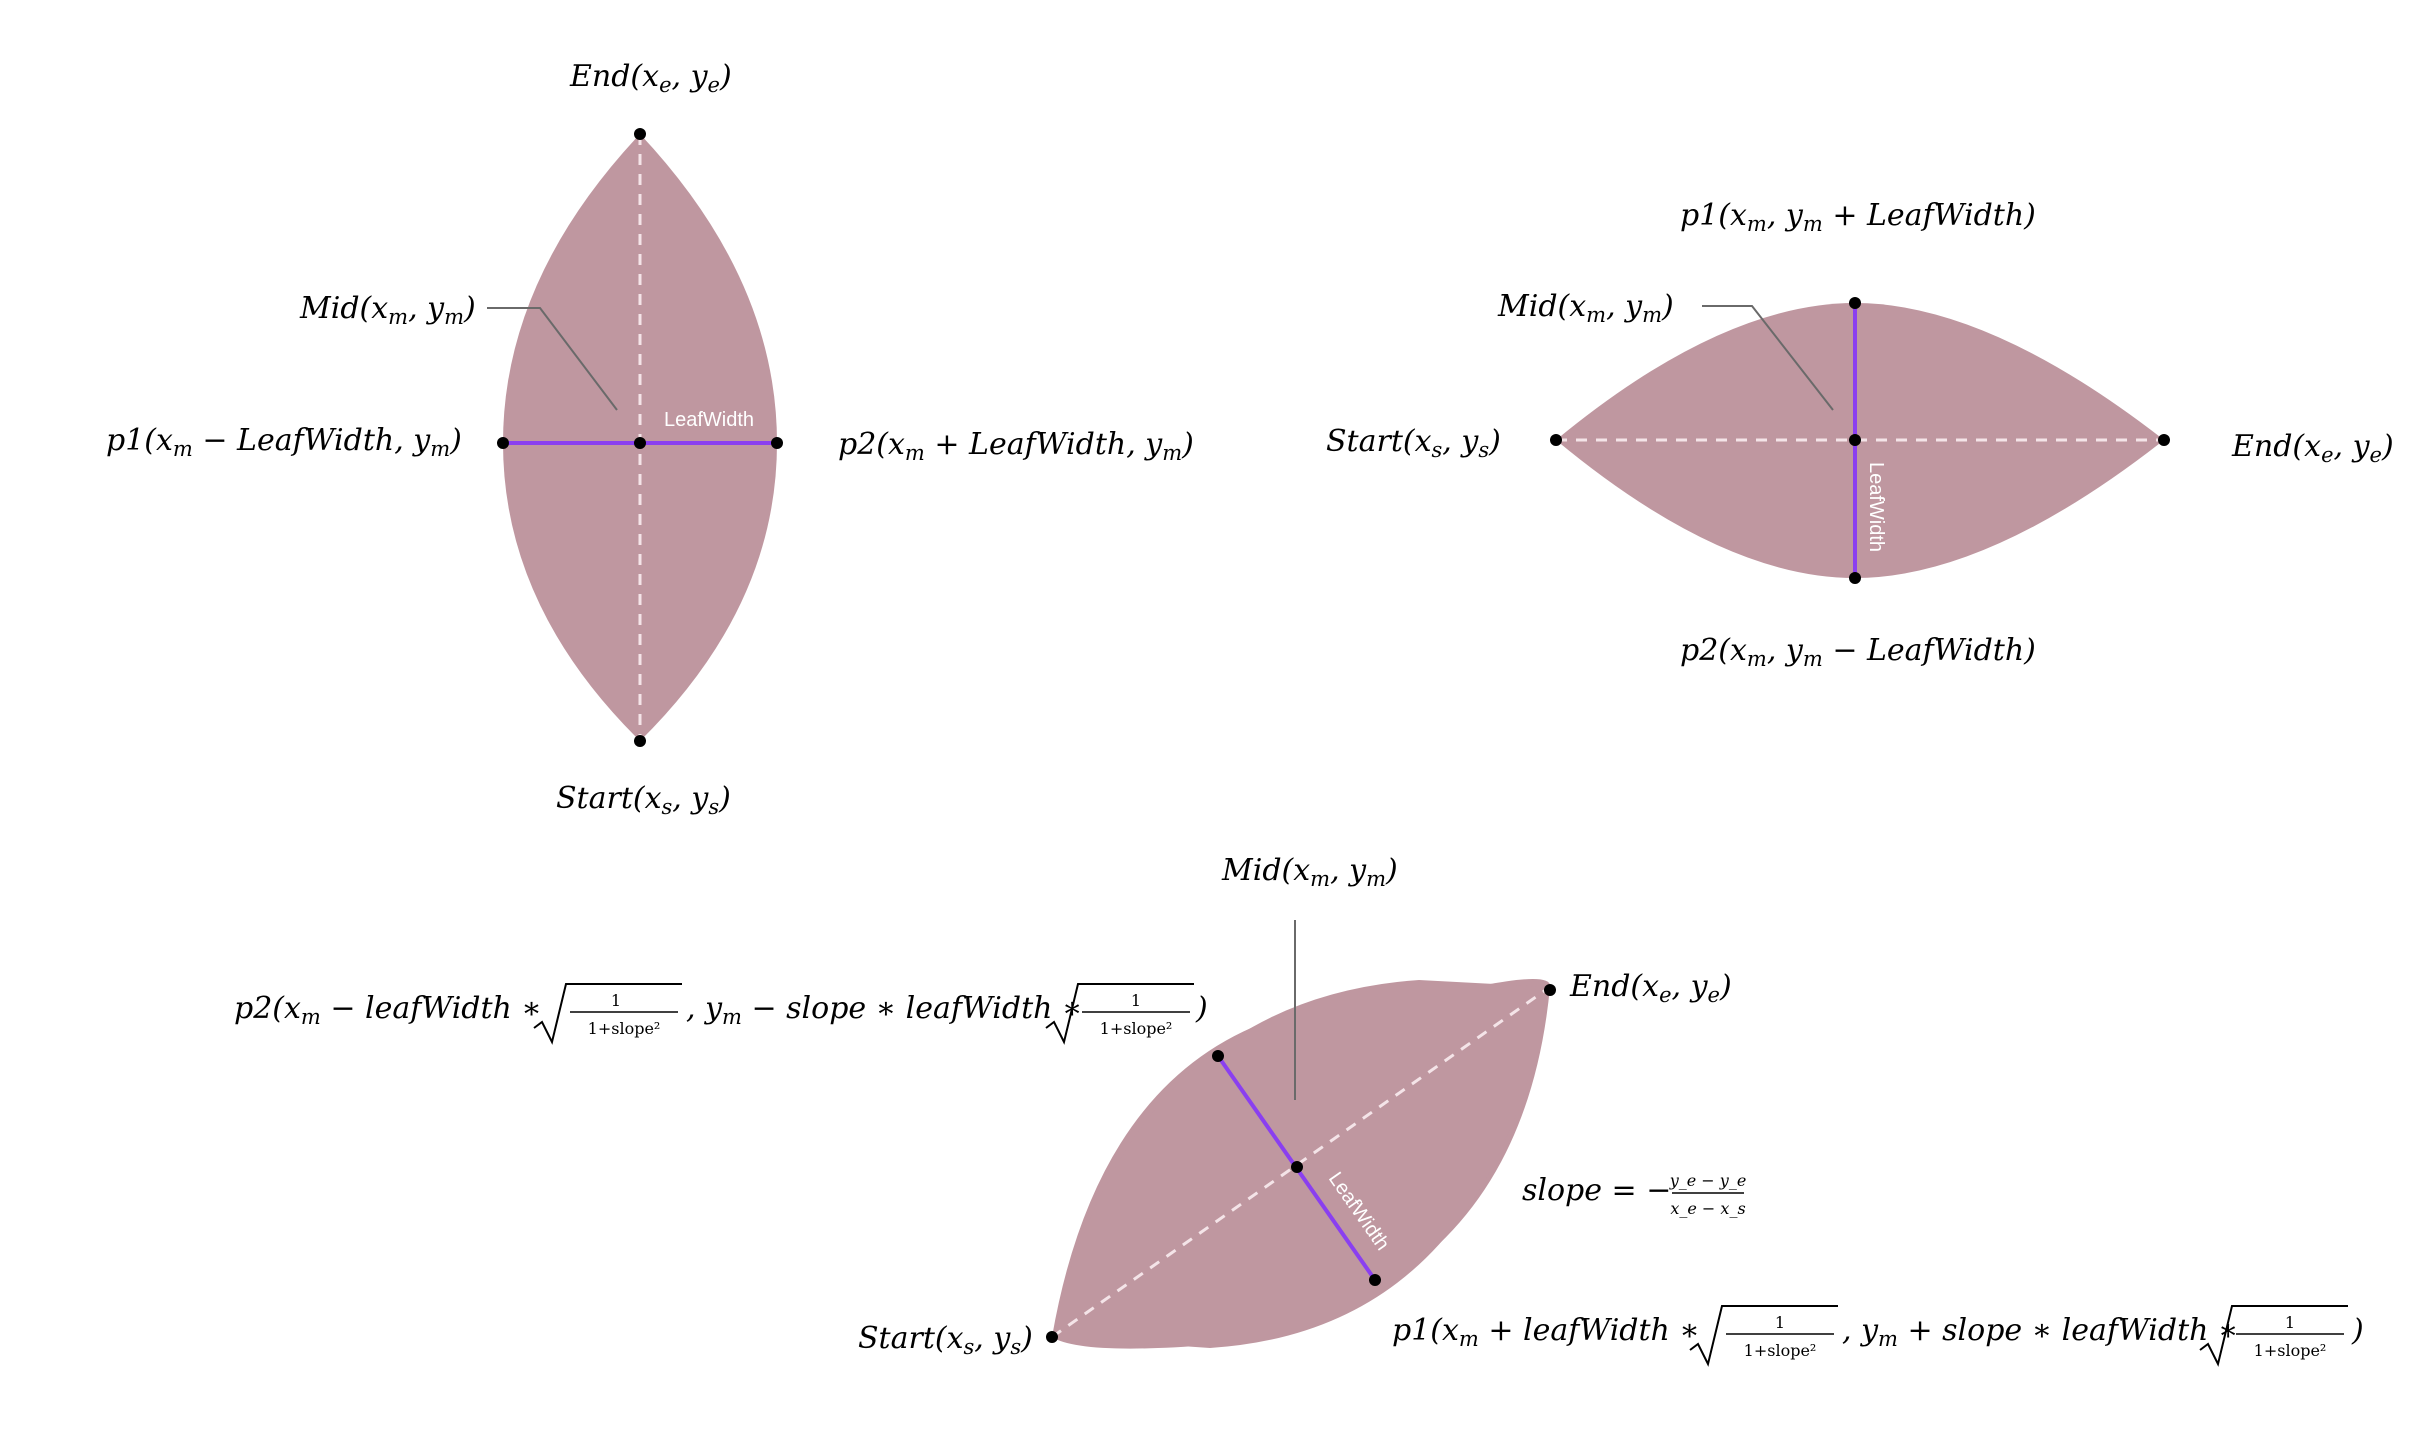 This screenshot has width=2436, height=1440. What do you see at coordinates (284, 442) in the screenshot?
I see `vertical-p1-label: p1(xm − LeafWidth, ym)` at bounding box center [284, 442].